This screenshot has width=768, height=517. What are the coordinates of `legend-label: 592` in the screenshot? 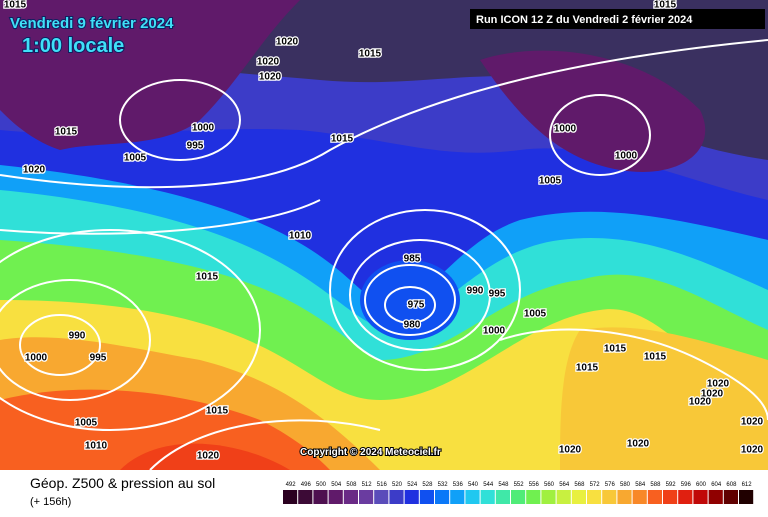 It's located at (671, 485).